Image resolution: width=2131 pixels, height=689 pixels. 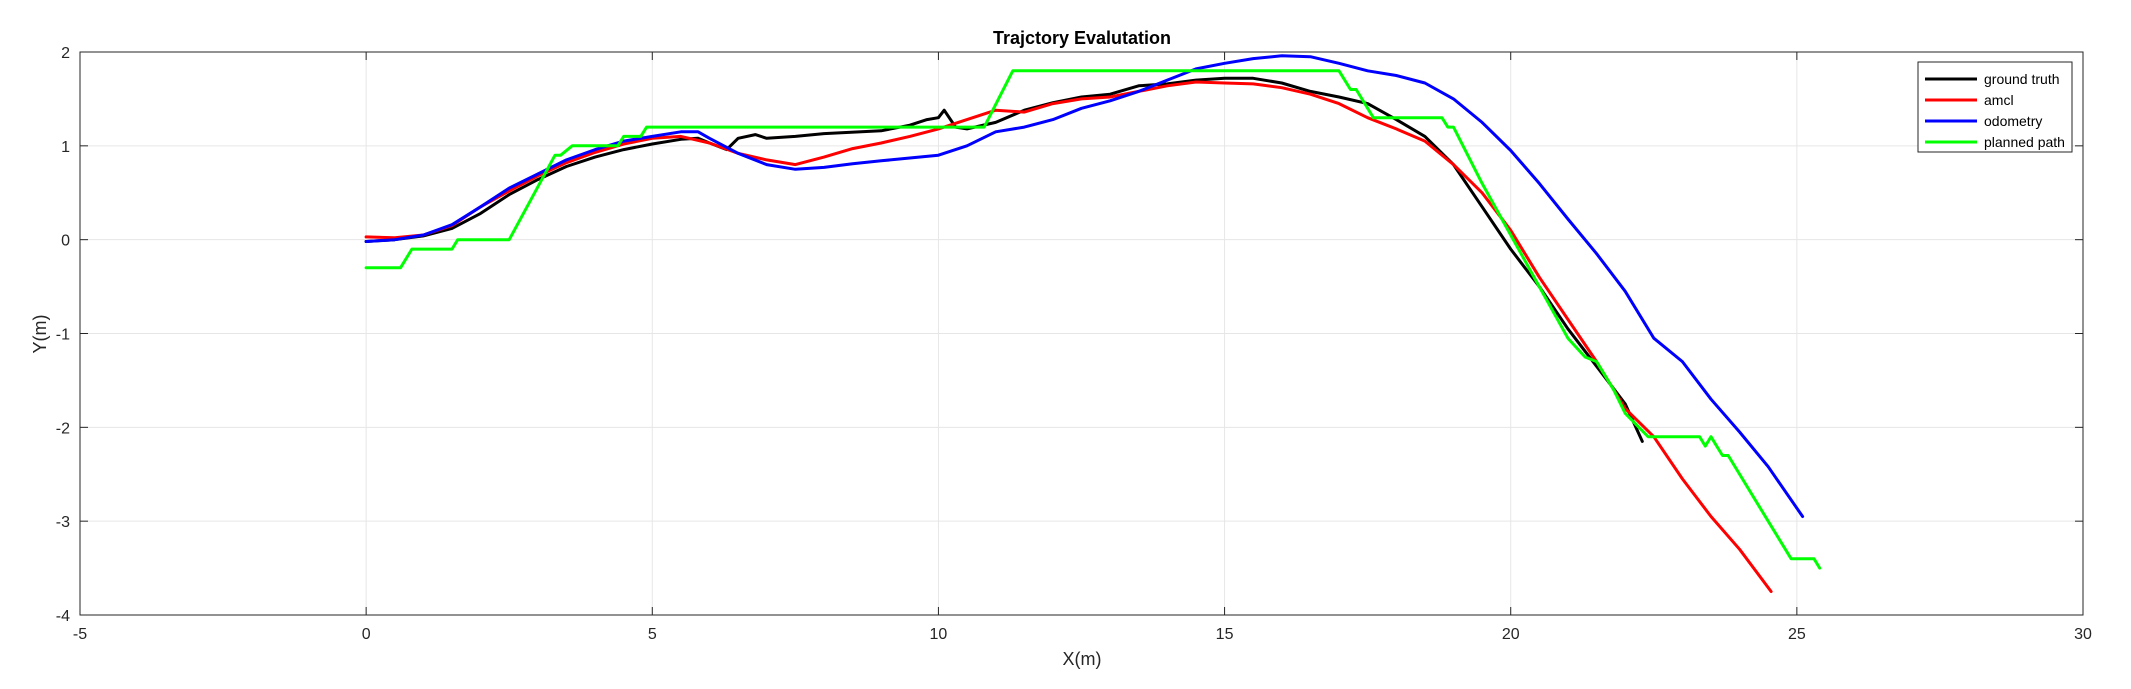 I want to click on x-tick-labels: -5 0 5 10 15 20 25 30, so click(x=1082, y=634).